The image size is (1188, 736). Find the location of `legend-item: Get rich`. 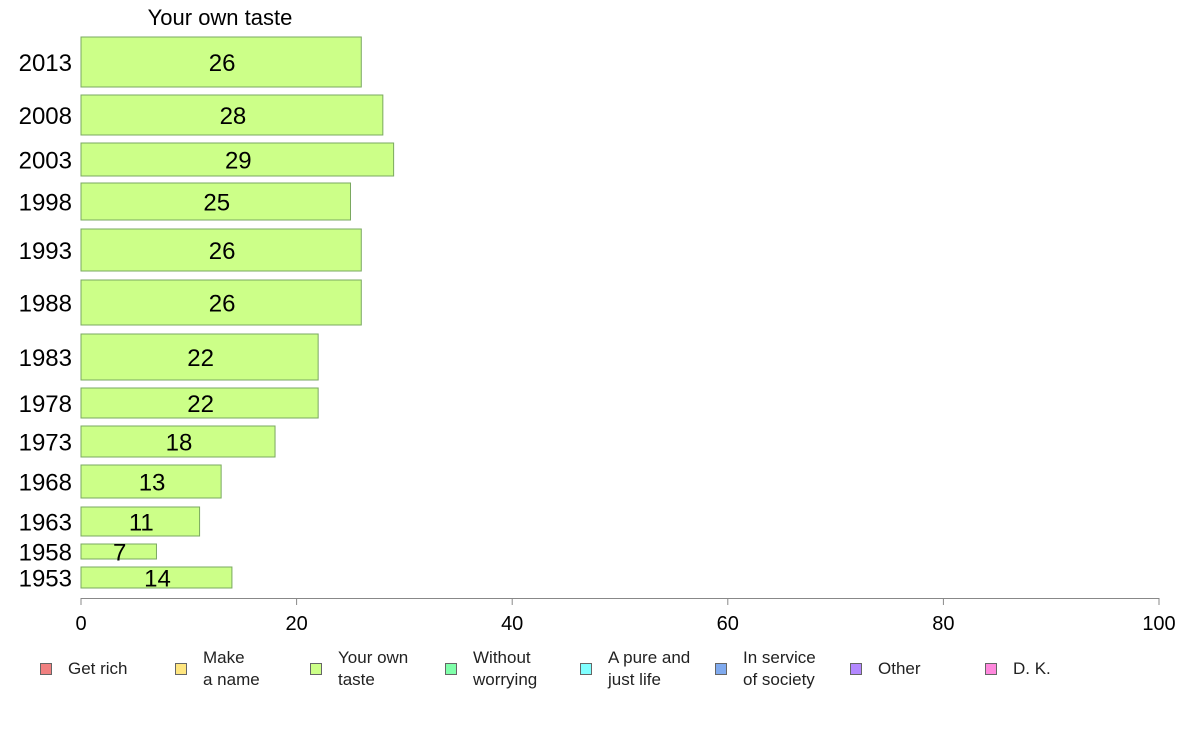

legend-item: Get rich is located at coordinates (84, 669).